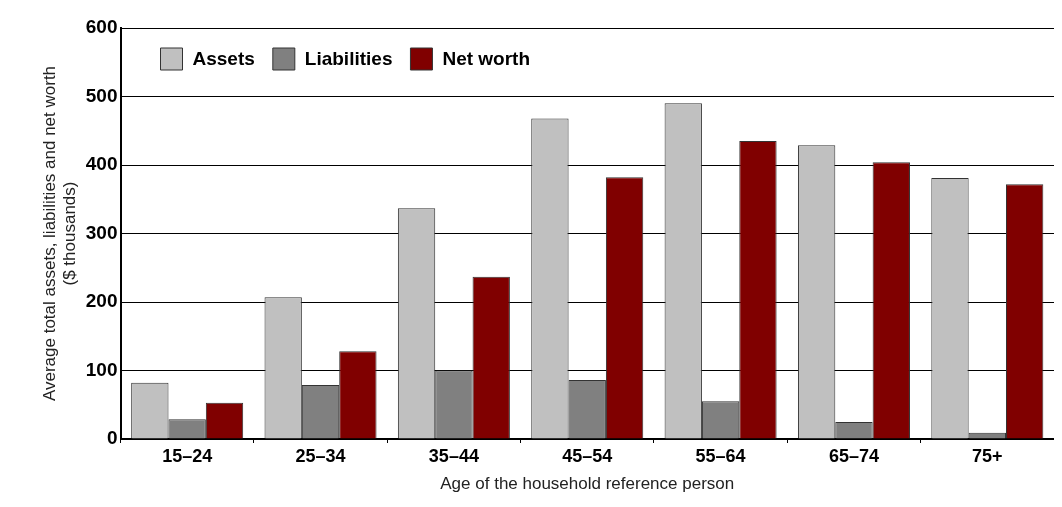 The width and height of the screenshot is (1062, 507). Describe the element at coordinates (101, 301) in the screenshot. I see `y-tick-label: 200` at that location.